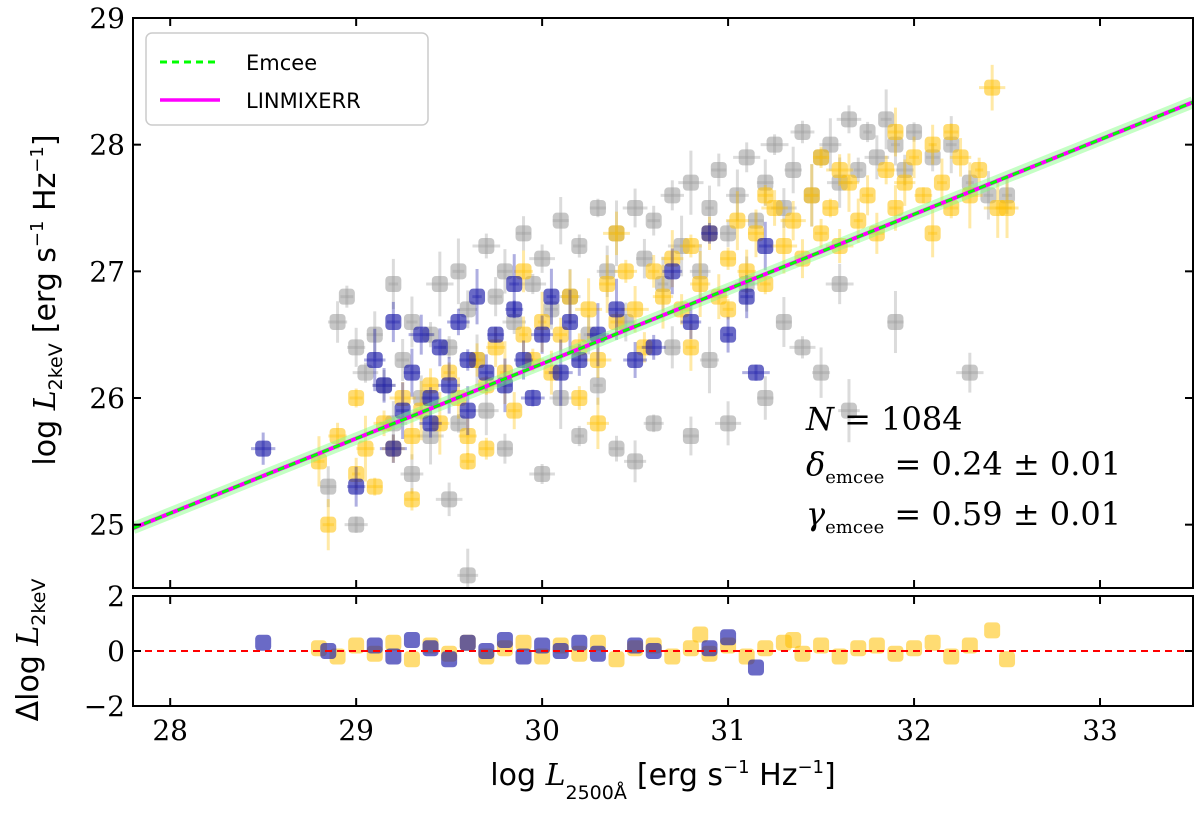 The image size is (1200, 828). I want to click on y-tick-label: 29, so click(107, 18).